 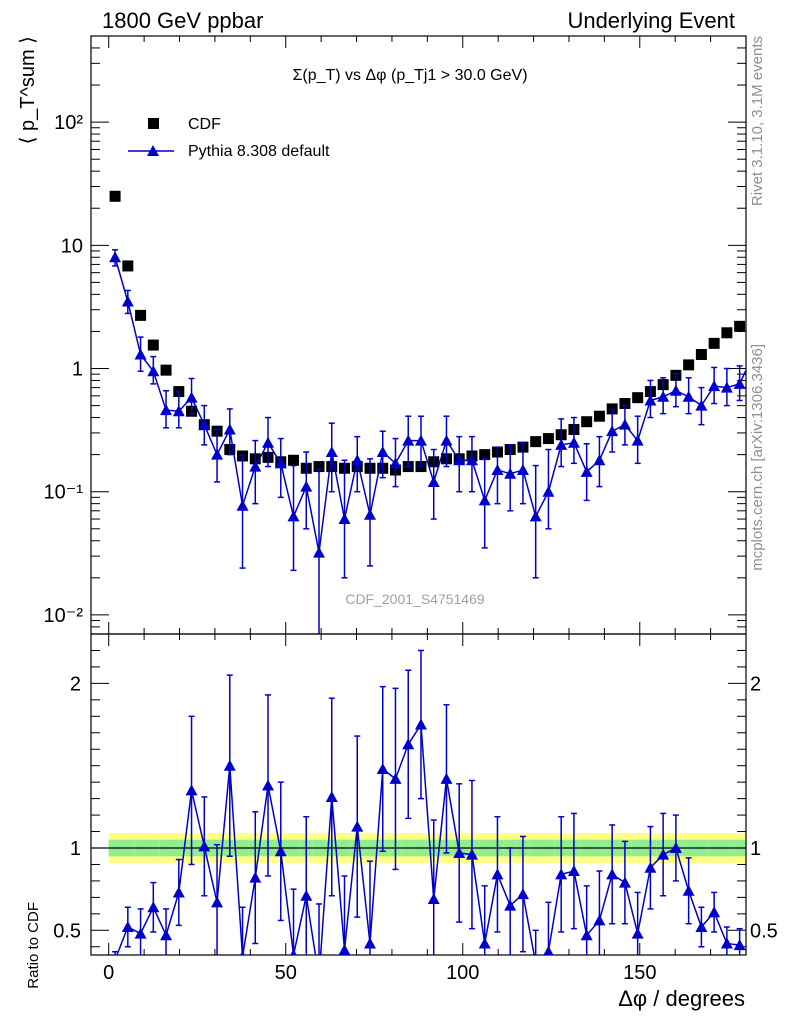 What do you see at coordinates (75, 684) in the screenshot?
I see `ratio-y-tick-label: 2` at bounding box center [75, 684].